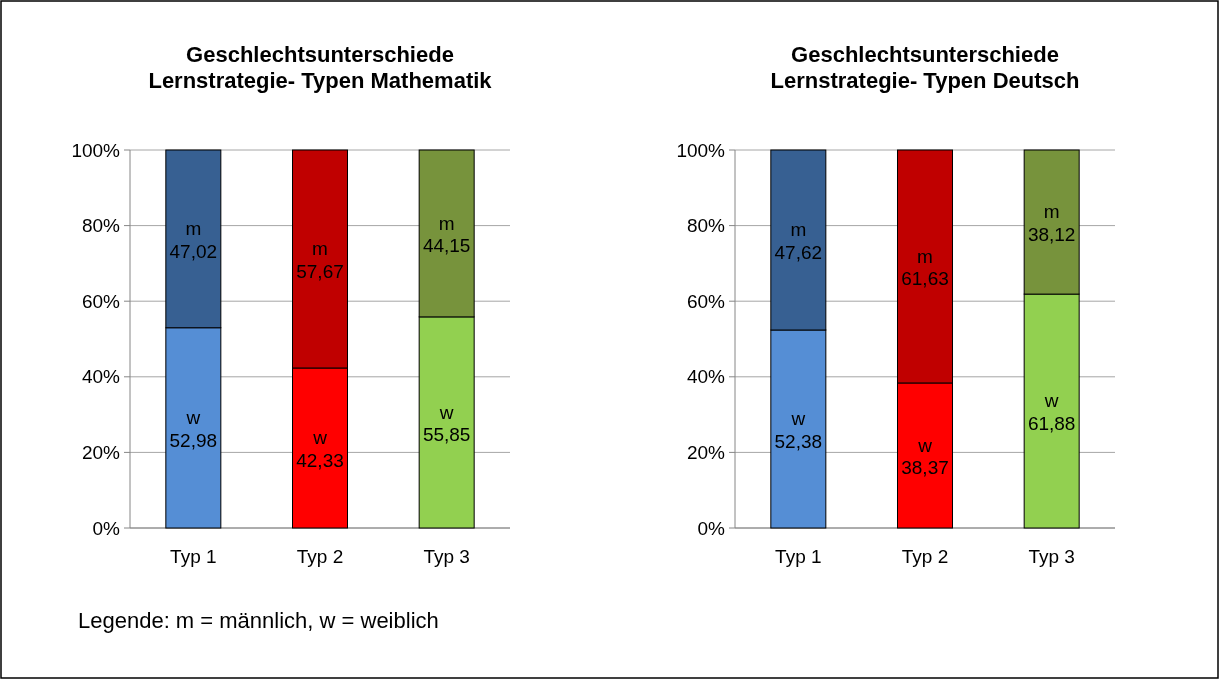 The height and width of the screenshot is (679, 1219). I want to click on chart-title: Geschlechtsunterschiede Lernstrategie- Typen Deutsch, so click(925, 67).